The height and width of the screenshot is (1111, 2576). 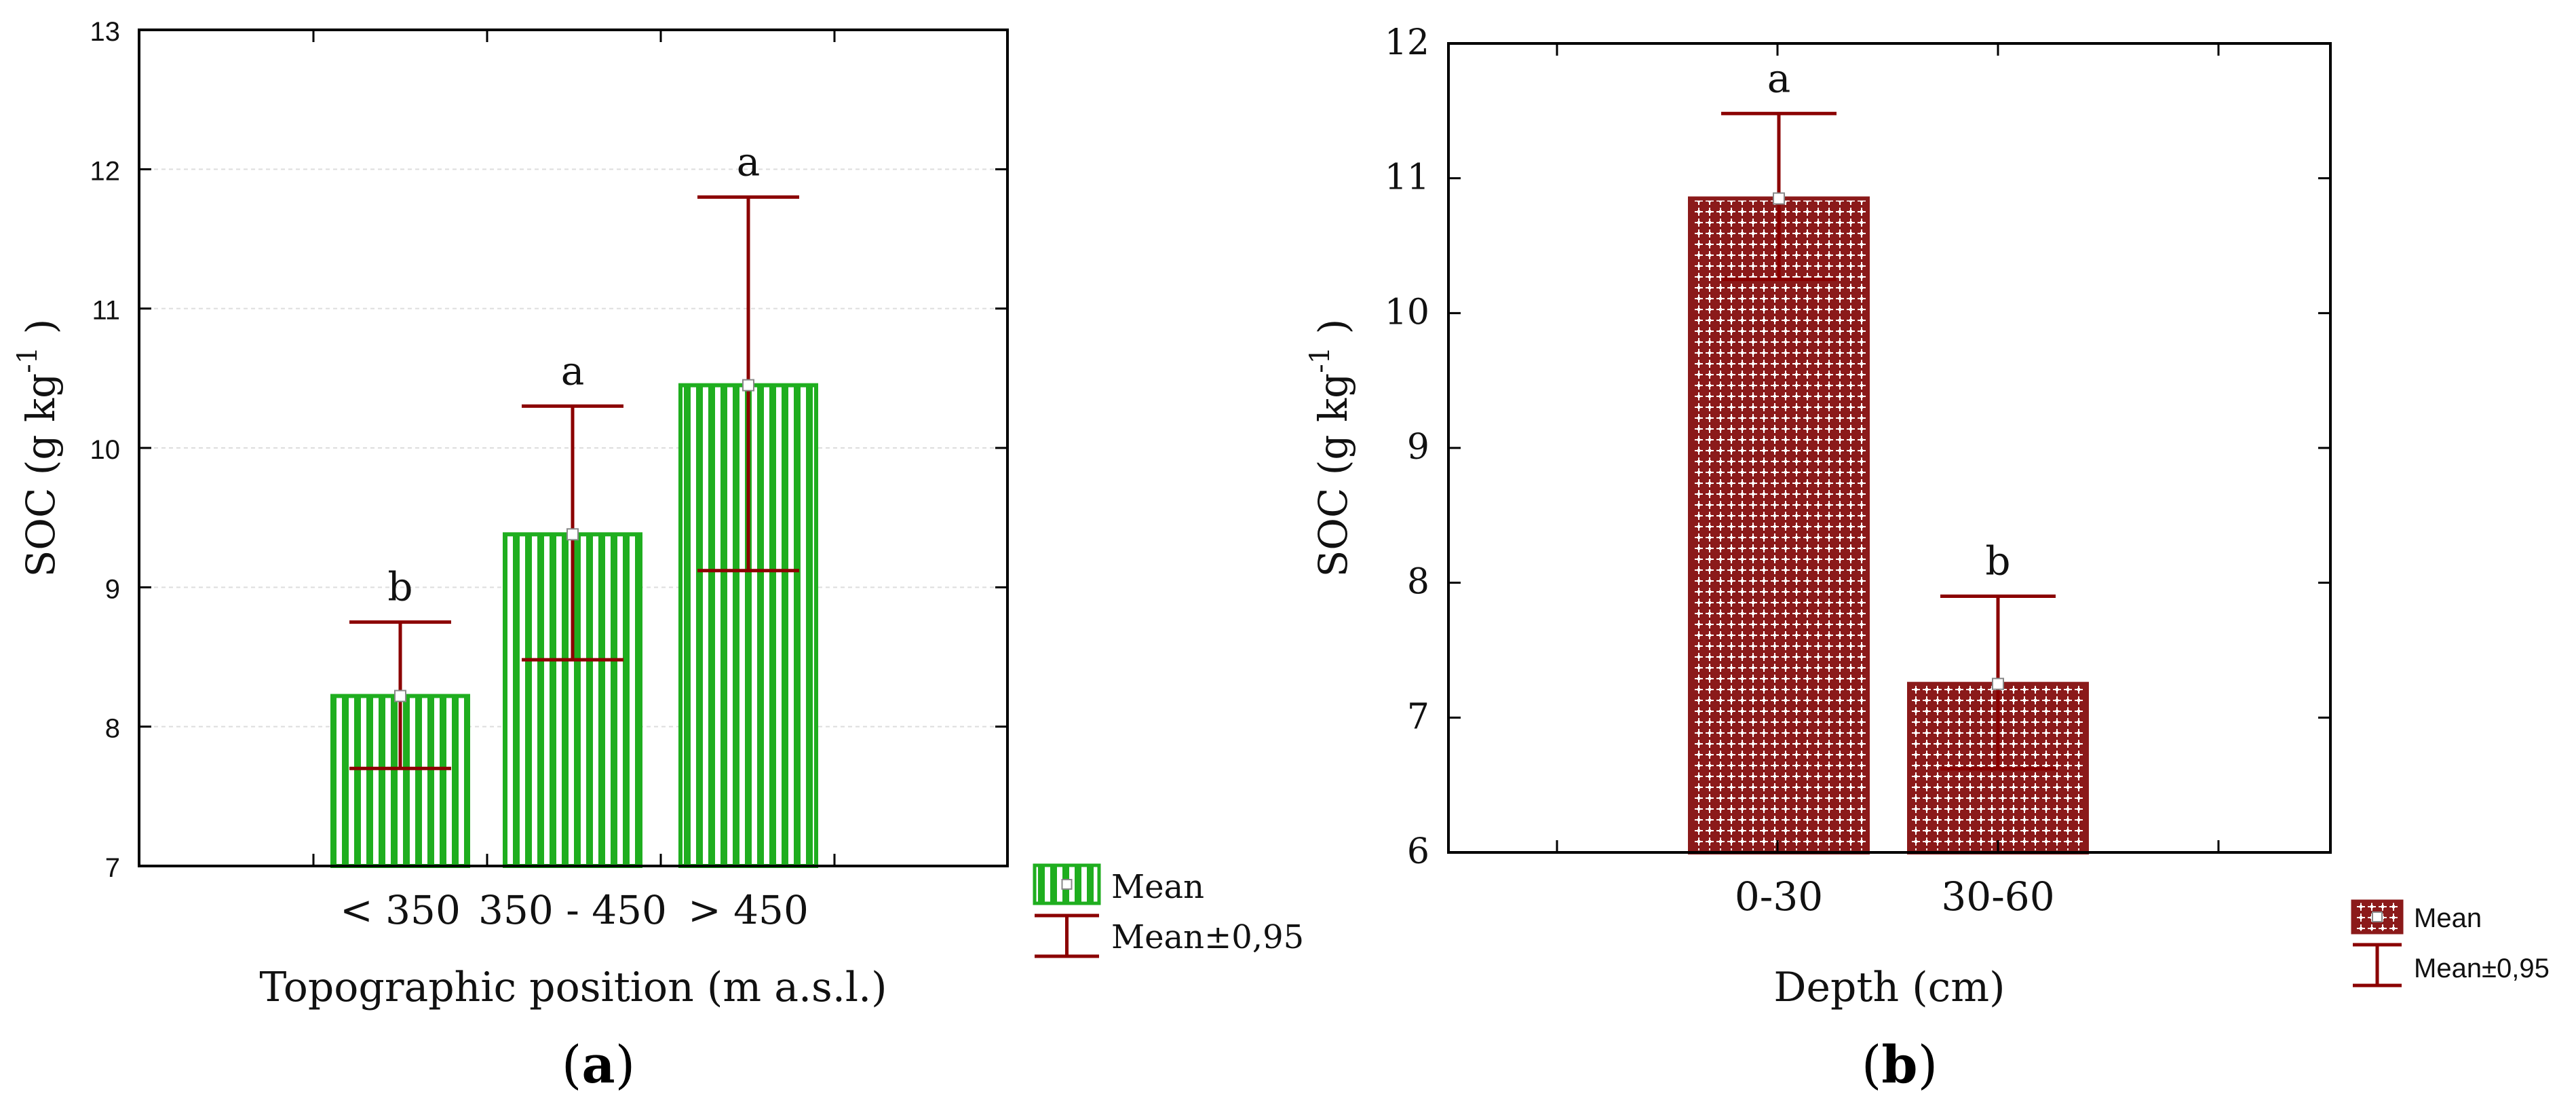 I want to click on x-category-label: 350 - 450, so click(x=572, y=910).